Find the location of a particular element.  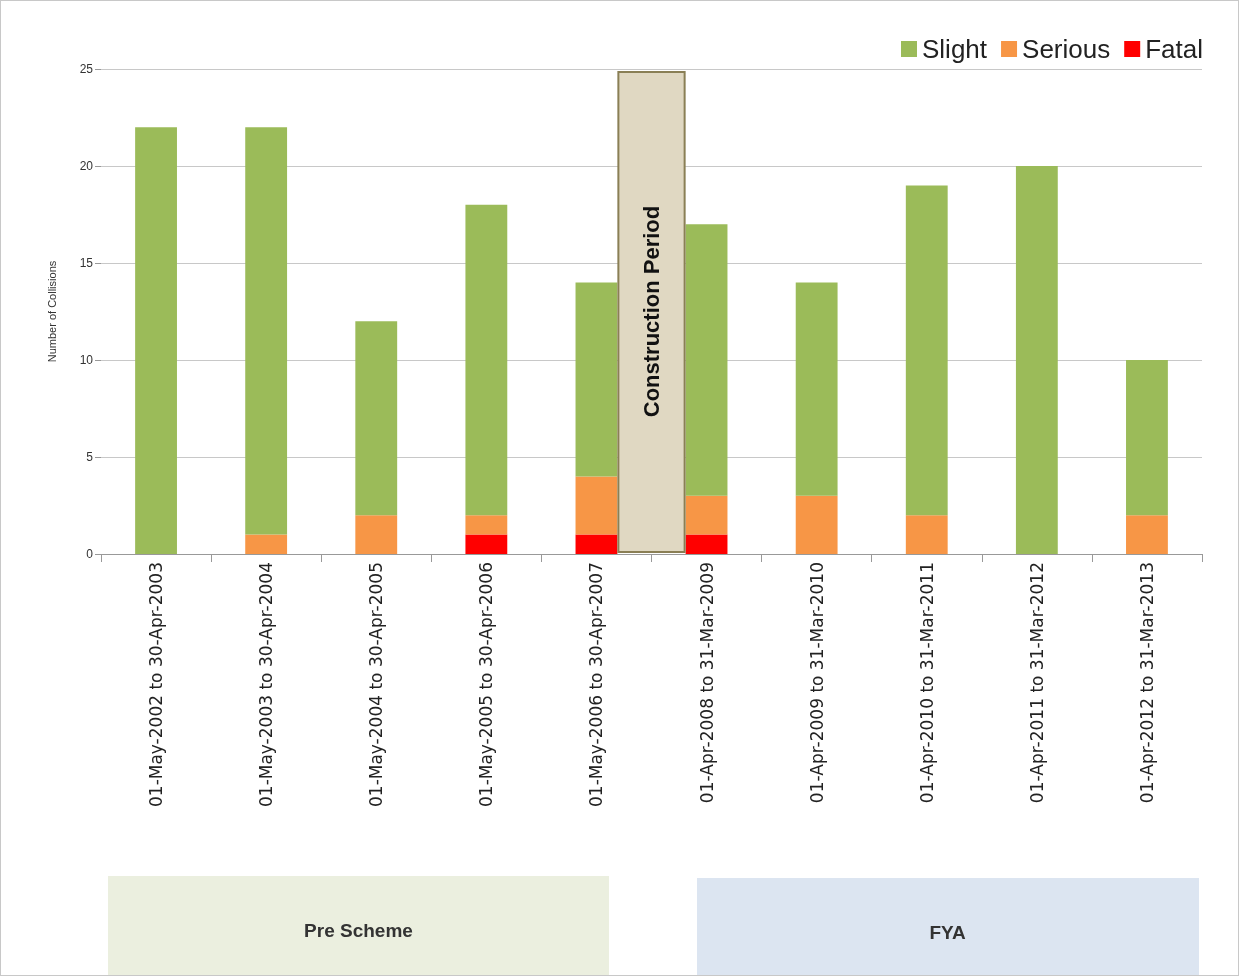

y-tick-label: 0 is located at coordinates (90, 554).